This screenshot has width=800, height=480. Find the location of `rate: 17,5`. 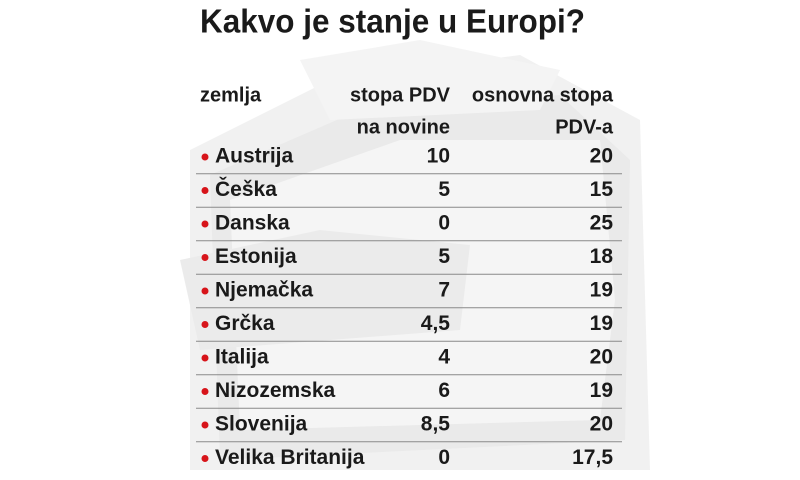

rate: 17,5 is located at coordinates (592, 457).